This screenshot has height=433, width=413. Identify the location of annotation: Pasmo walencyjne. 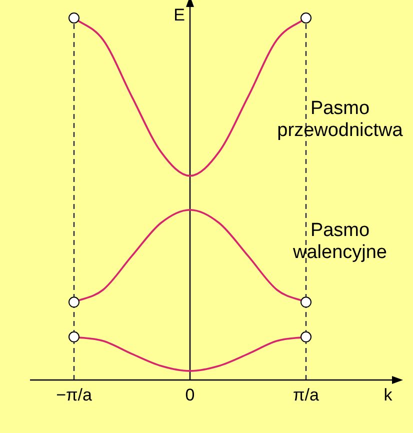
(339, 242).